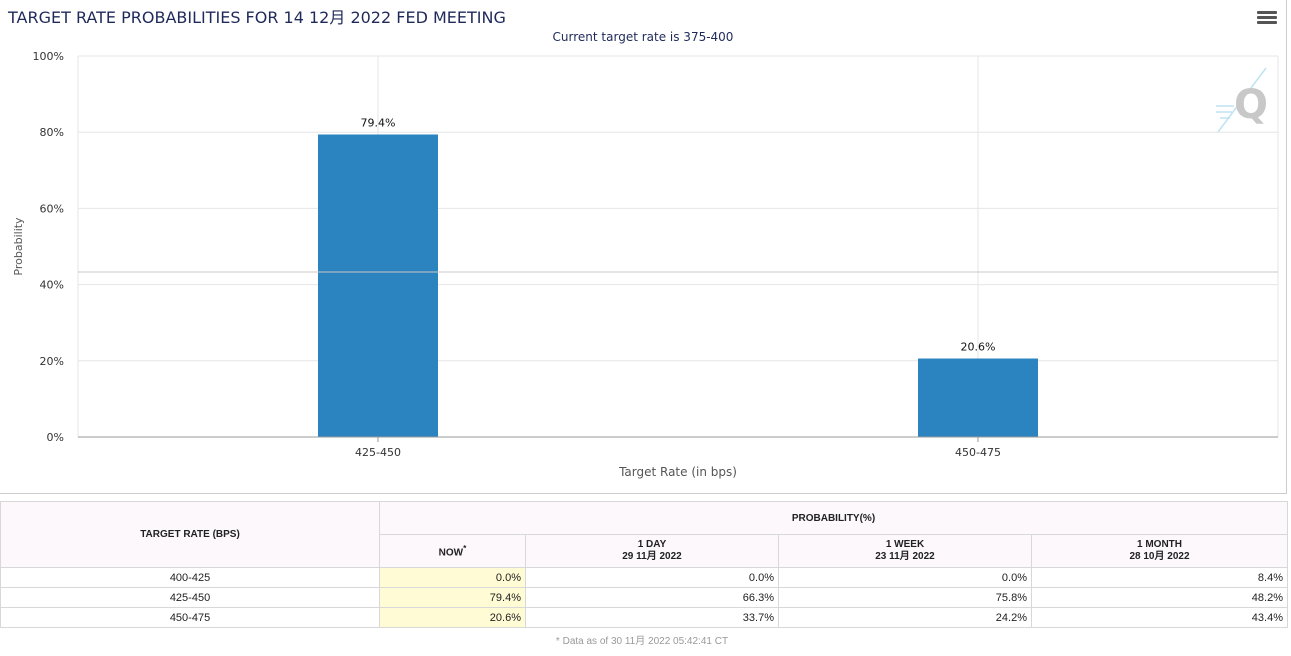 The height and width of the screenshot is (656, 1291). I want to click on y-tick-label: 40%, so click(52, 285).